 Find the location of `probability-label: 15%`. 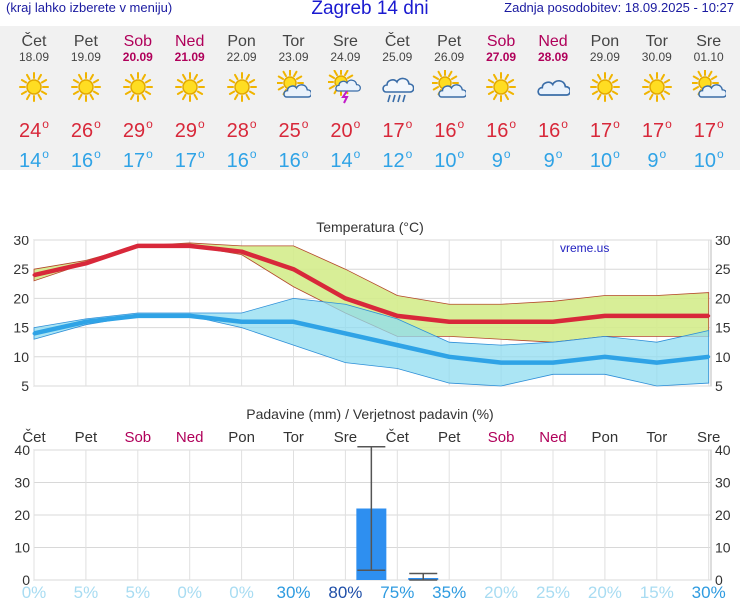

probability-label: 15% is located at coordinates (657, 591).